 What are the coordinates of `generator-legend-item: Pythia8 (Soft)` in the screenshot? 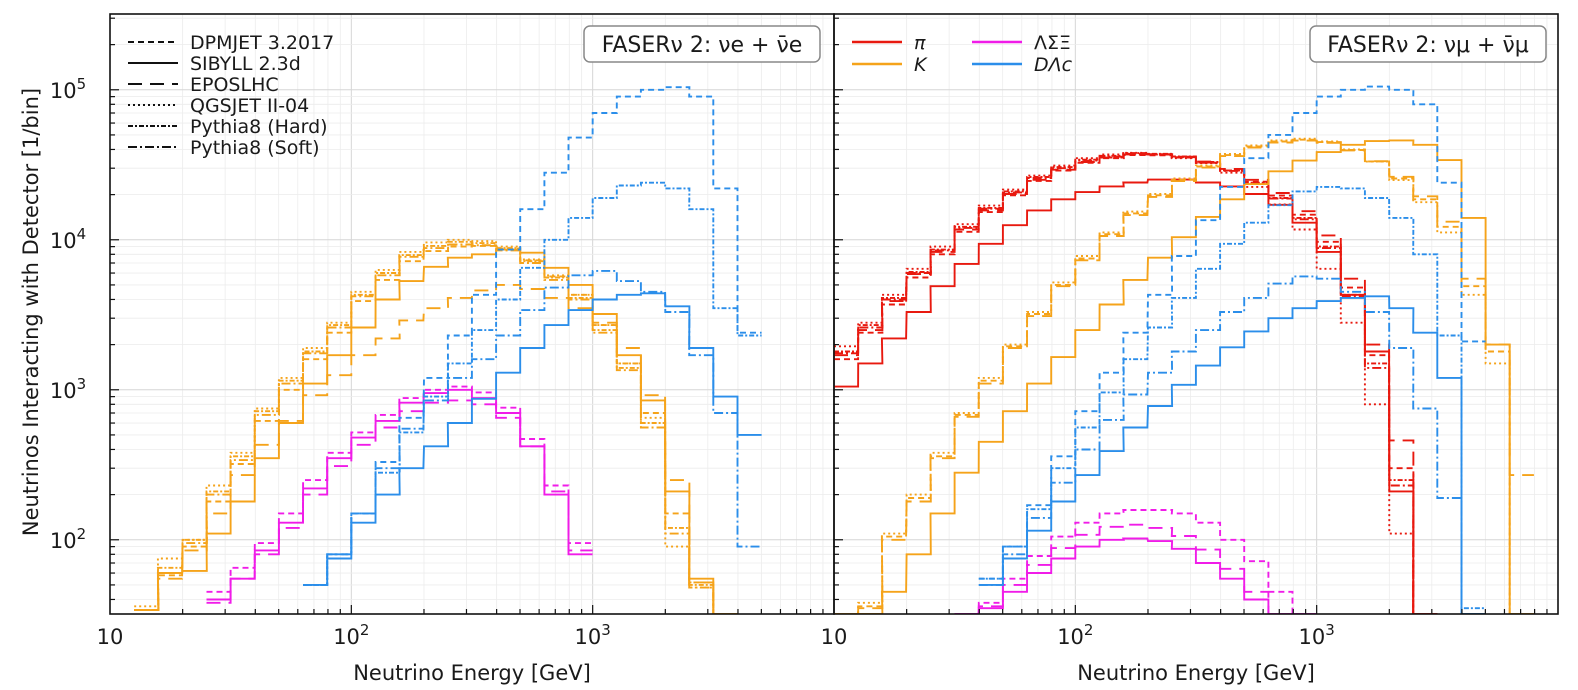 It's located at (224, 148).